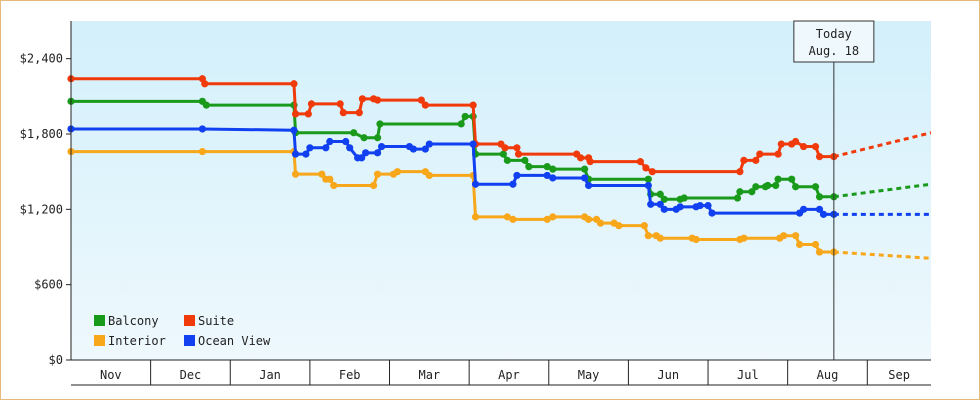 The height and width of the screenshot is (403, 980). What do you see at coordinates (834, 34) in the screenshot?
I see `today-label: Today` at bounding box center [834, 34].